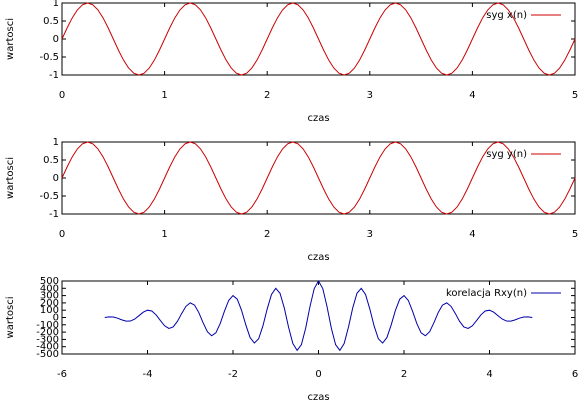 The image size is (580, 408). Describe the element at coordinates (486, 293) in the screenshot. I see `legend-label: korelacja Rxy(n)` at that location.